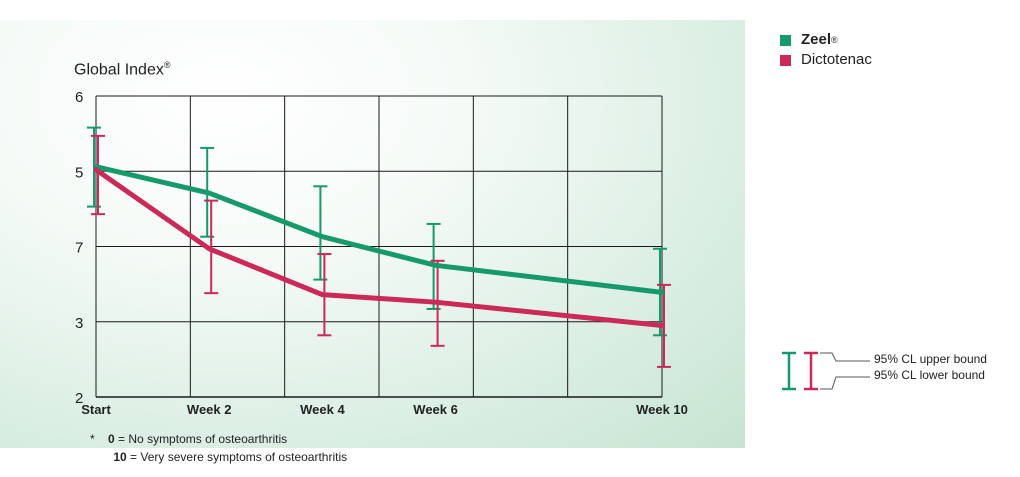 This screenshot has height=477, width=1020. What do you see at coordinates (96, 409) in the screenshot?
I see `x-tick-label: Start` at bounding box center [96, 409].